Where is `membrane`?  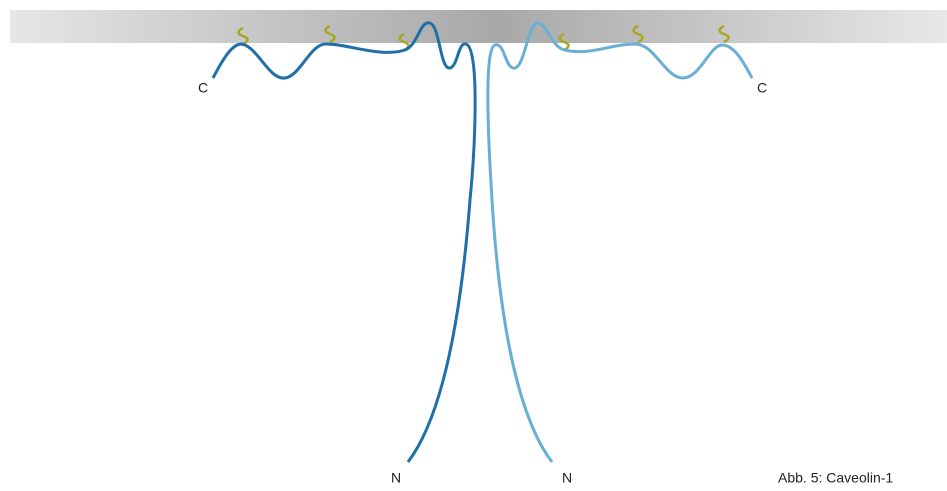
membrane is located at coordinates (478, 26).